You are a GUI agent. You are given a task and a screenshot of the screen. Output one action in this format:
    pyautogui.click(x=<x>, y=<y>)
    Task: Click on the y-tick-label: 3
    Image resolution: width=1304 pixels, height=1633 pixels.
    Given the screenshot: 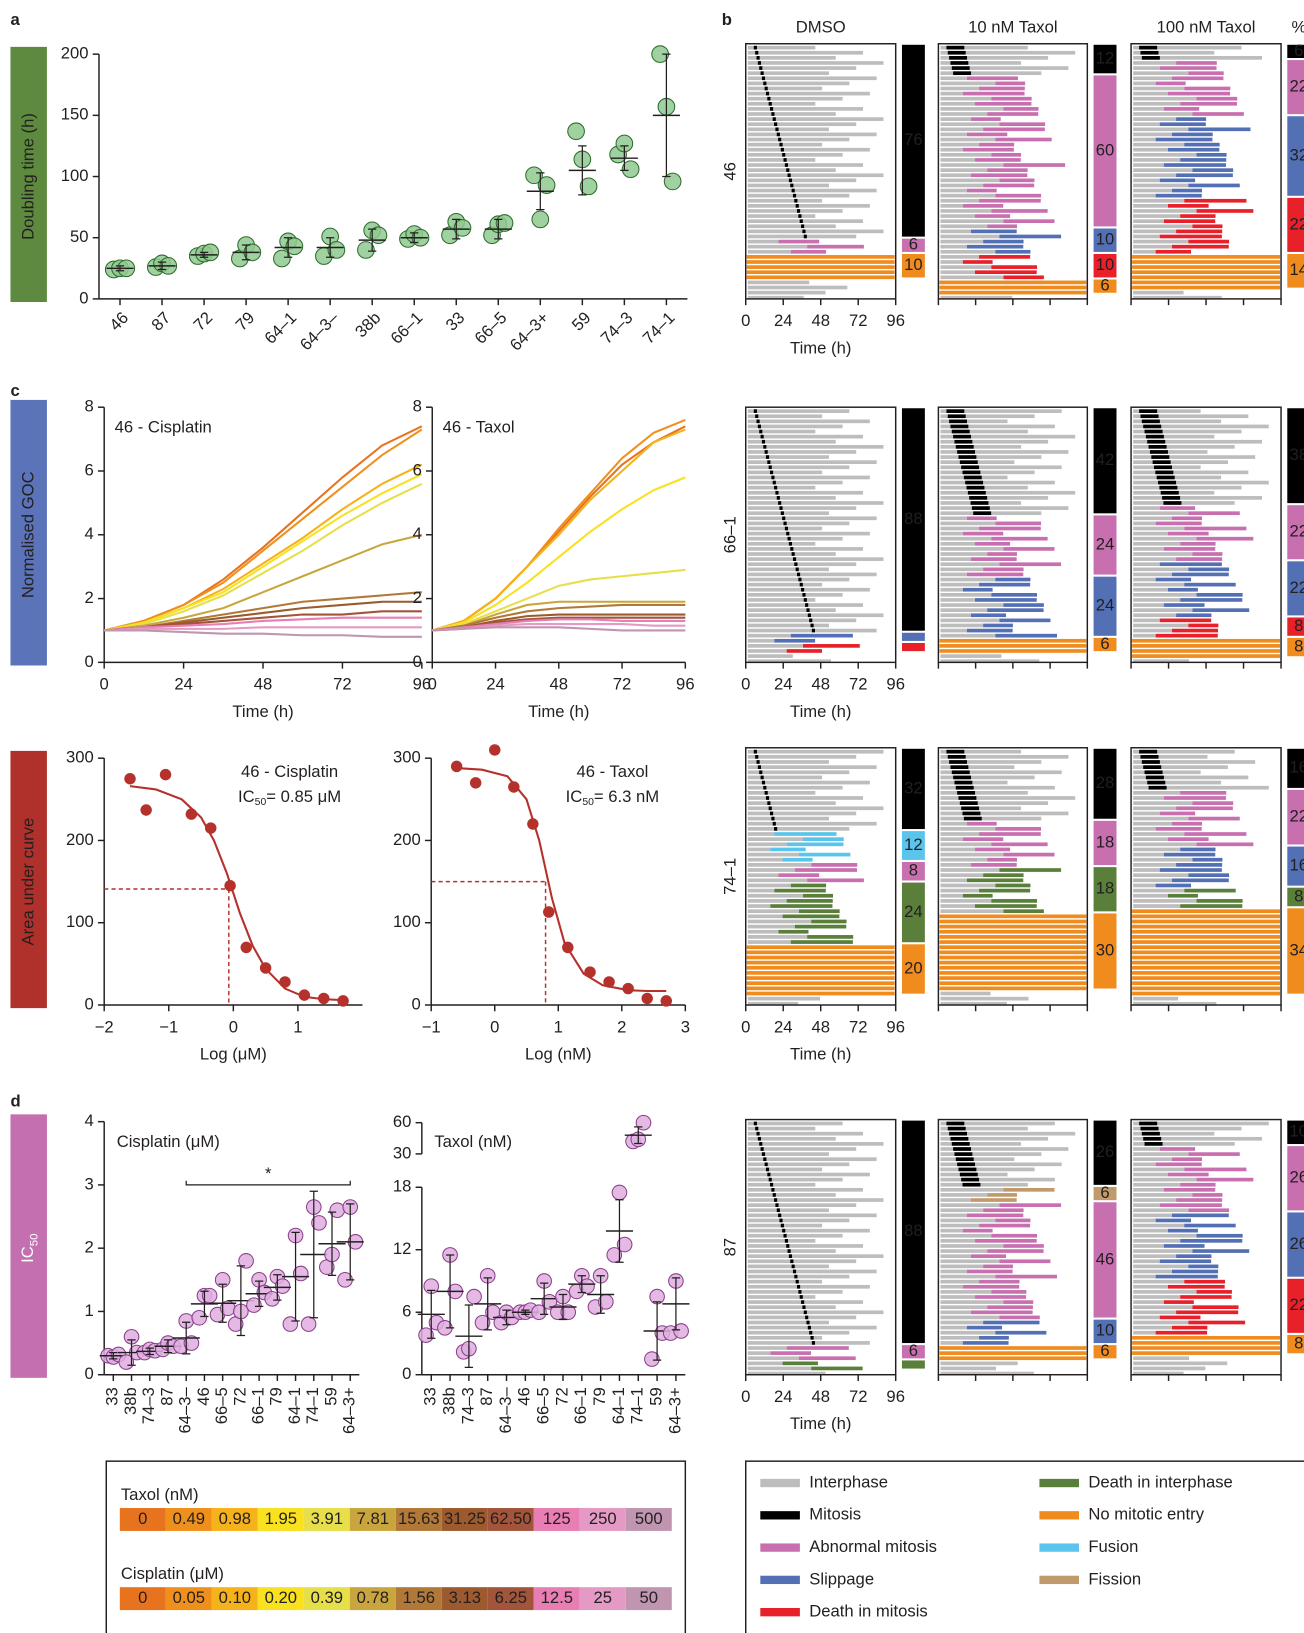 What is the action you would take?
    pyautogui.click(x=89, y=1183)
    